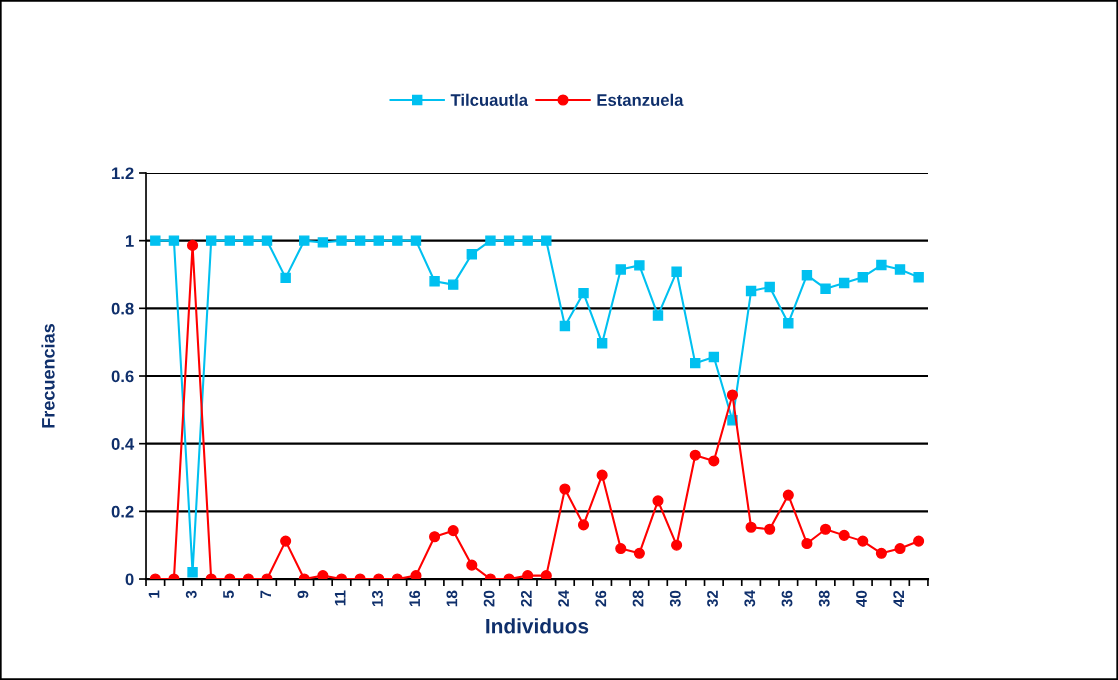  I want to click on x-tick-label: 11, so click(340, 598).